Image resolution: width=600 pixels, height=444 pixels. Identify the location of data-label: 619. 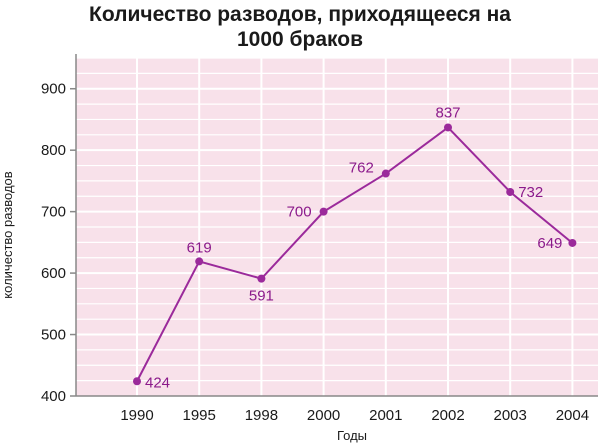
(199, 247).